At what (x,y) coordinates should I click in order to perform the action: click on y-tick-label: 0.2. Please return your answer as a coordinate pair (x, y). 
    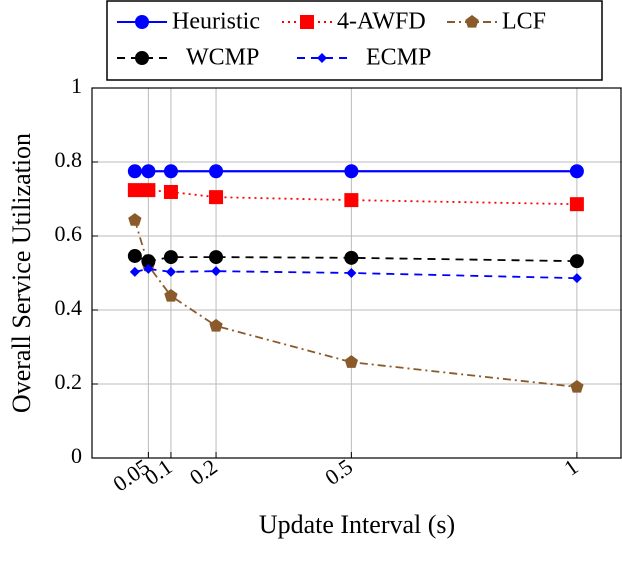
    Looking at the image, I should click on (69, 381).